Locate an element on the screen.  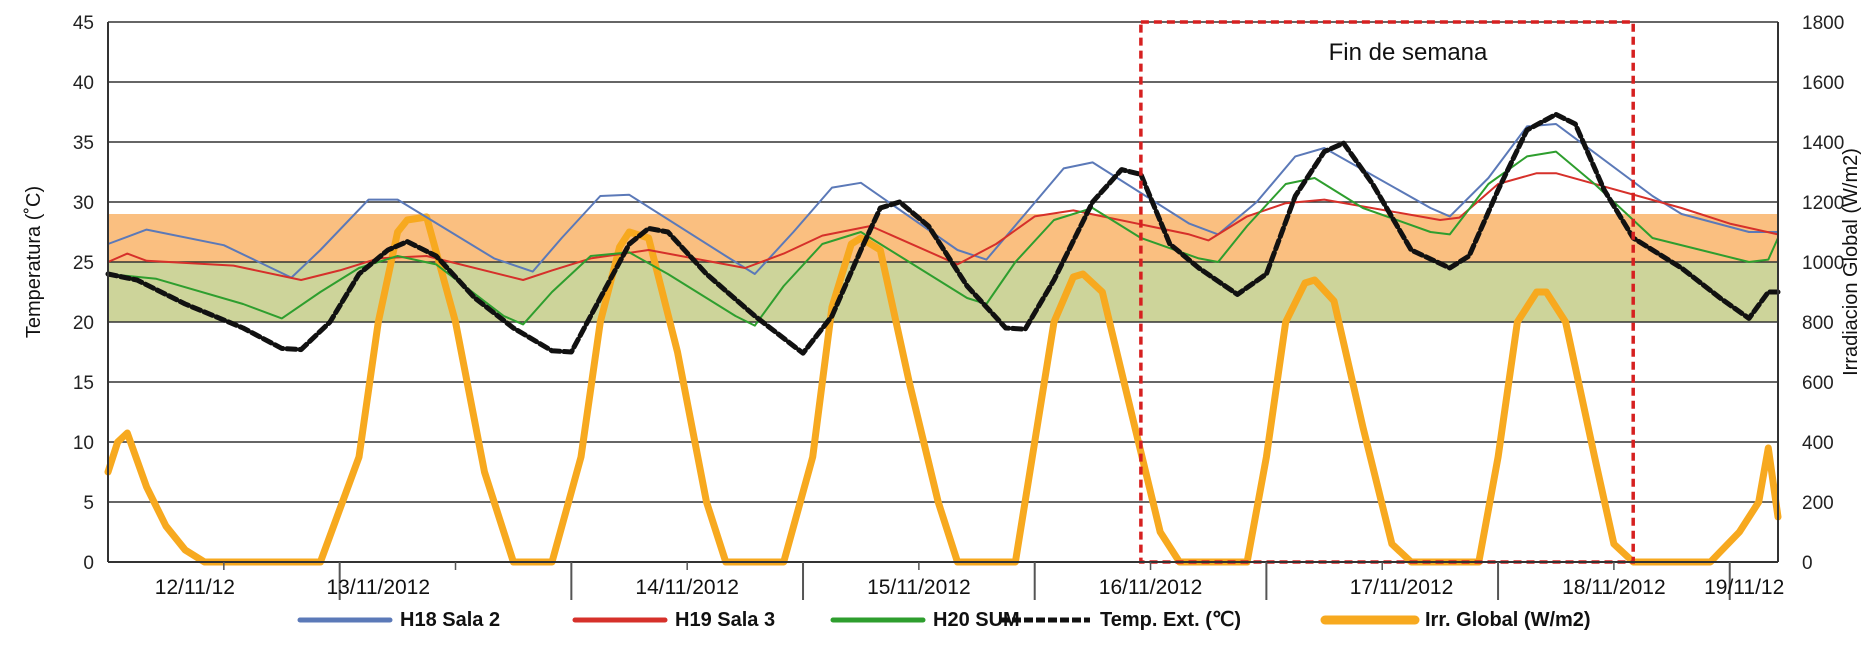
legend-label: H18 Sala 2 is located at coordinates (450, 620).